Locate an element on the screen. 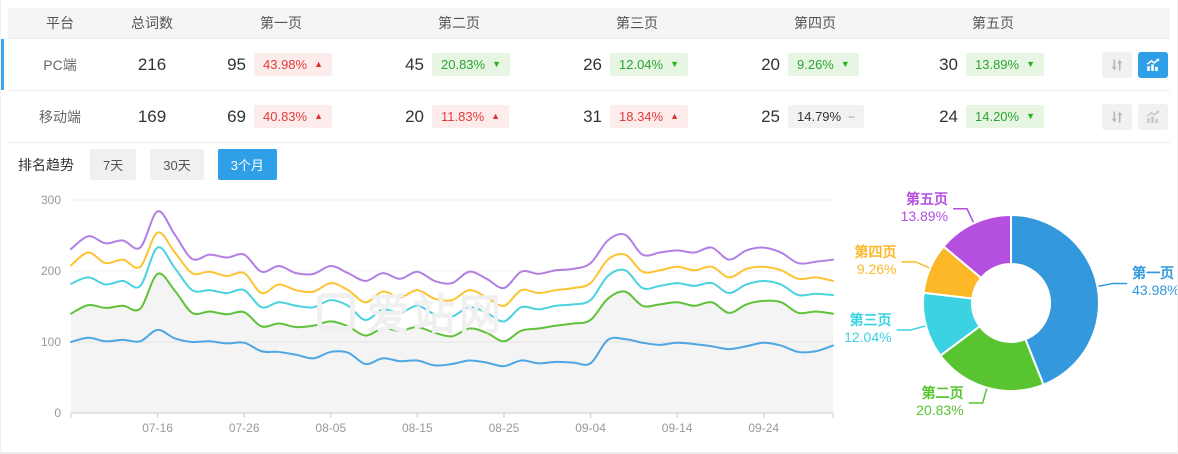 This screenshot has height=454, width=1178. donut-label-value: 9.26% is located at coordinates (876, 268).